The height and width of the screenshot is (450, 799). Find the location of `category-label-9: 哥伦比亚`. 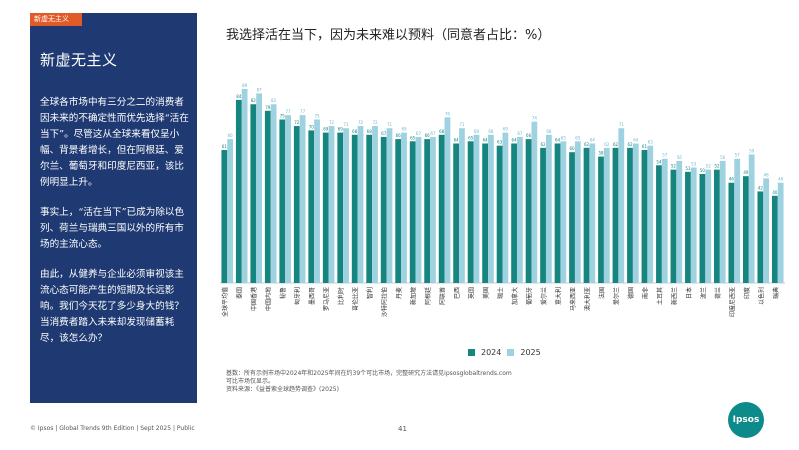

category-label-9: 哥伦比亚 is located at coordinates (356, 299).